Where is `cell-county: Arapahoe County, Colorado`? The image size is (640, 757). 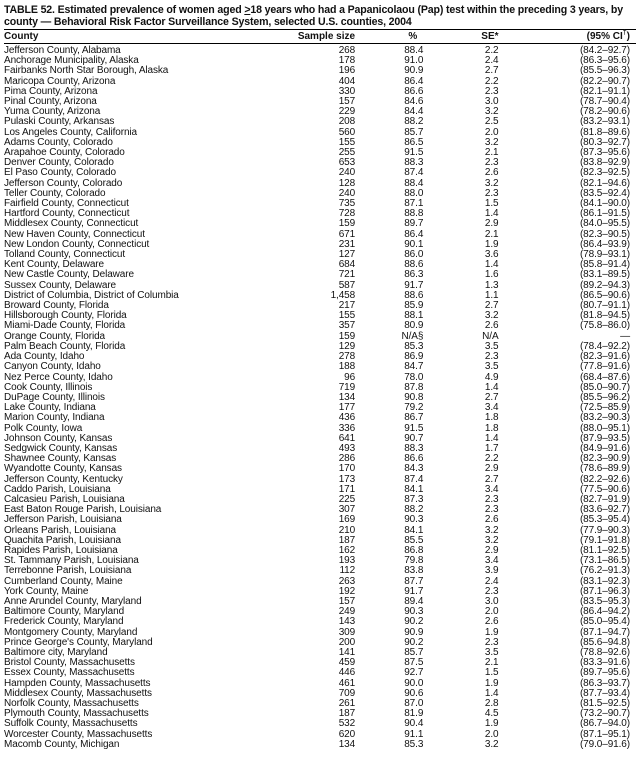
cell-county: Arapahoe County, Colorado is located at coordinates (64, 153).